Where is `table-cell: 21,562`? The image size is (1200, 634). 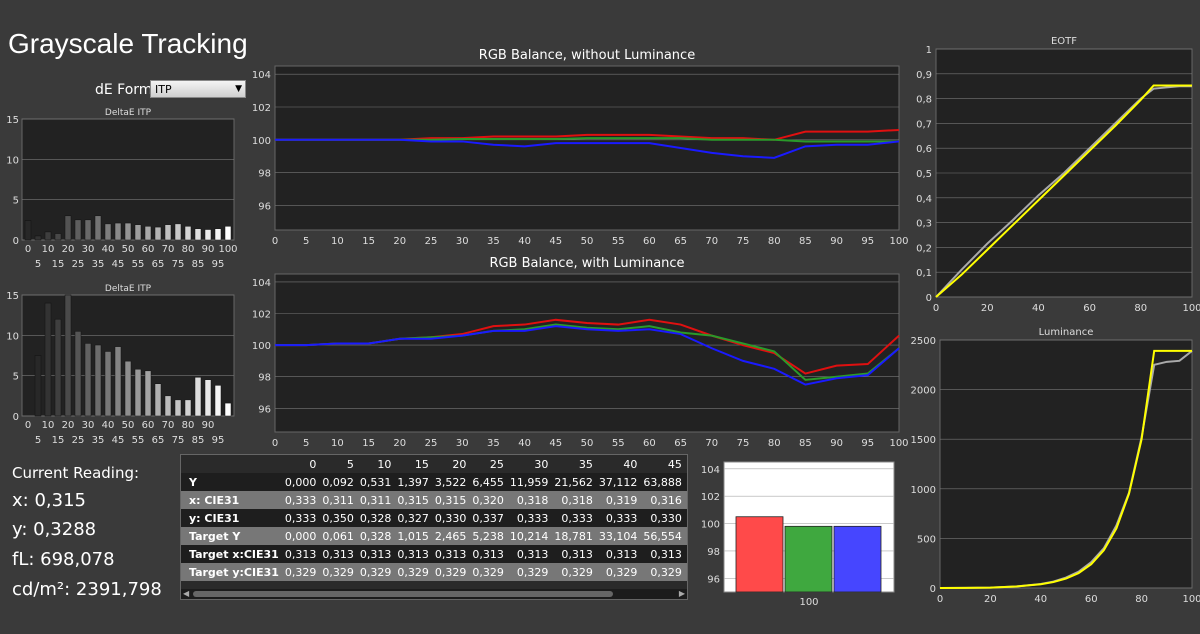
table-cell: 21,562 is located at coordinates (573, 482).